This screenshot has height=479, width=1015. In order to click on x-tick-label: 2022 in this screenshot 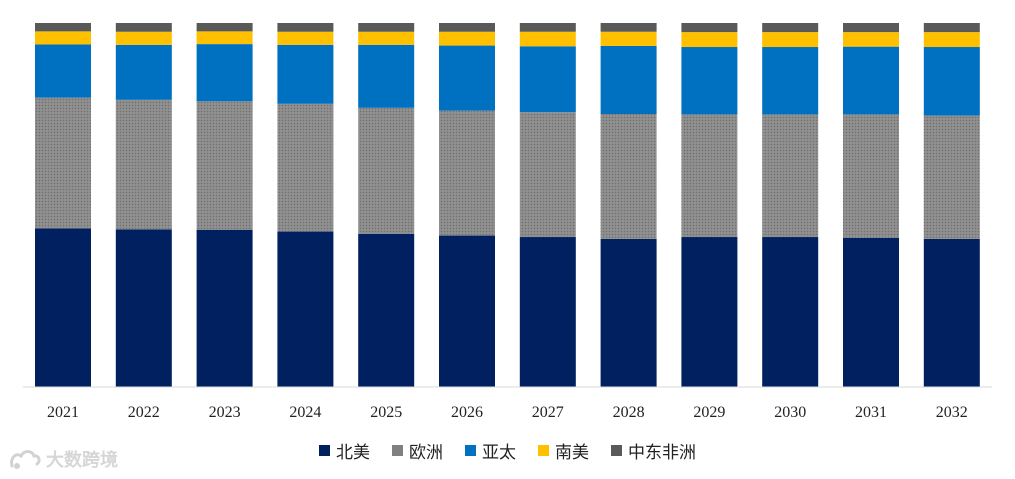, I will do `click(144, 412)`.